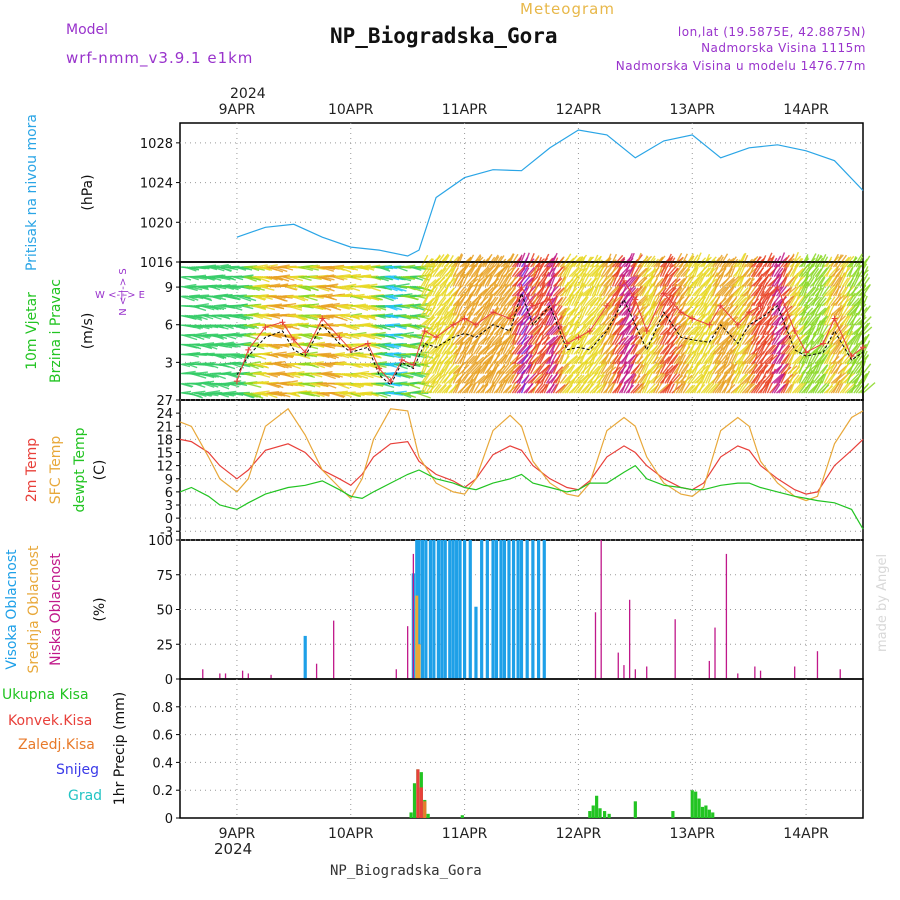 This screenshot has width=900, height=900. I want to click on precipitation-bar, so click(414, 800).